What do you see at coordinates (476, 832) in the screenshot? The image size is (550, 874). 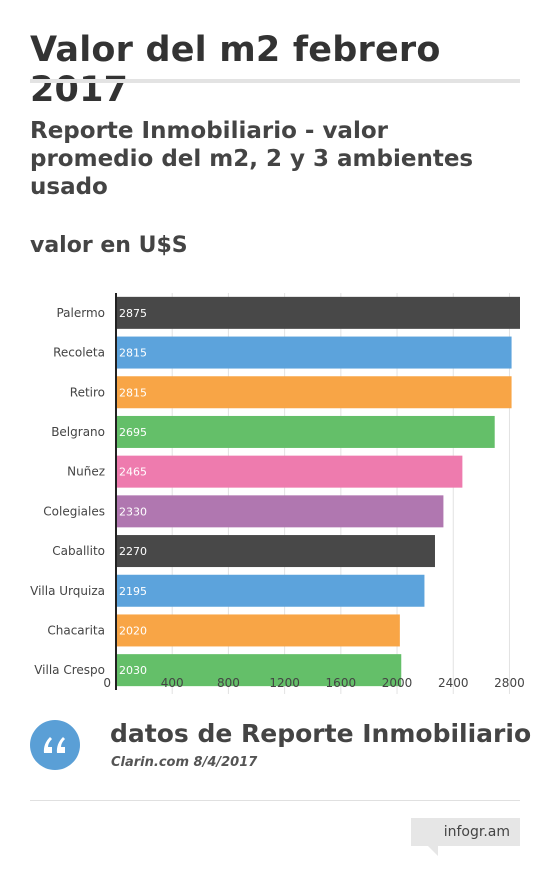 I see `brand-label: infogr.am` at bounding box center [476, 832].